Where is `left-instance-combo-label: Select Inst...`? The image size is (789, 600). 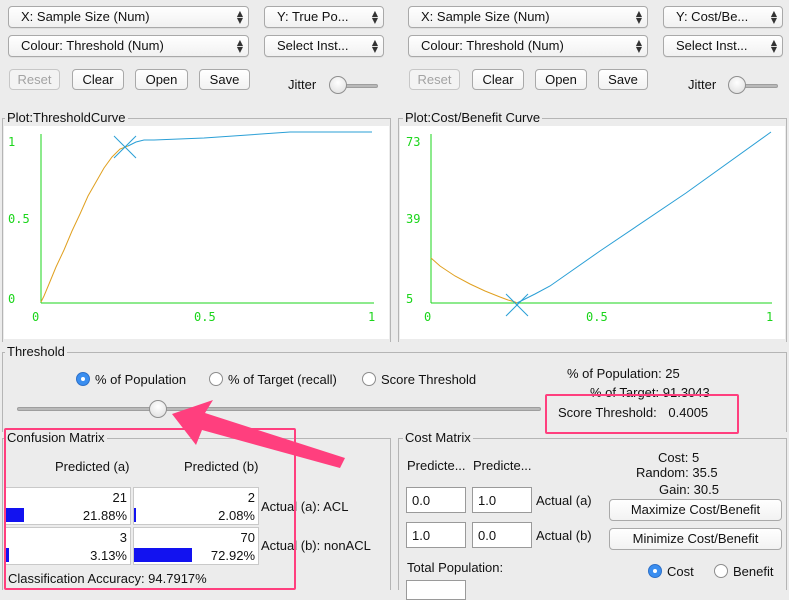
left-instance-combo-label: Select Inst... is located at coordinates (313, 45).